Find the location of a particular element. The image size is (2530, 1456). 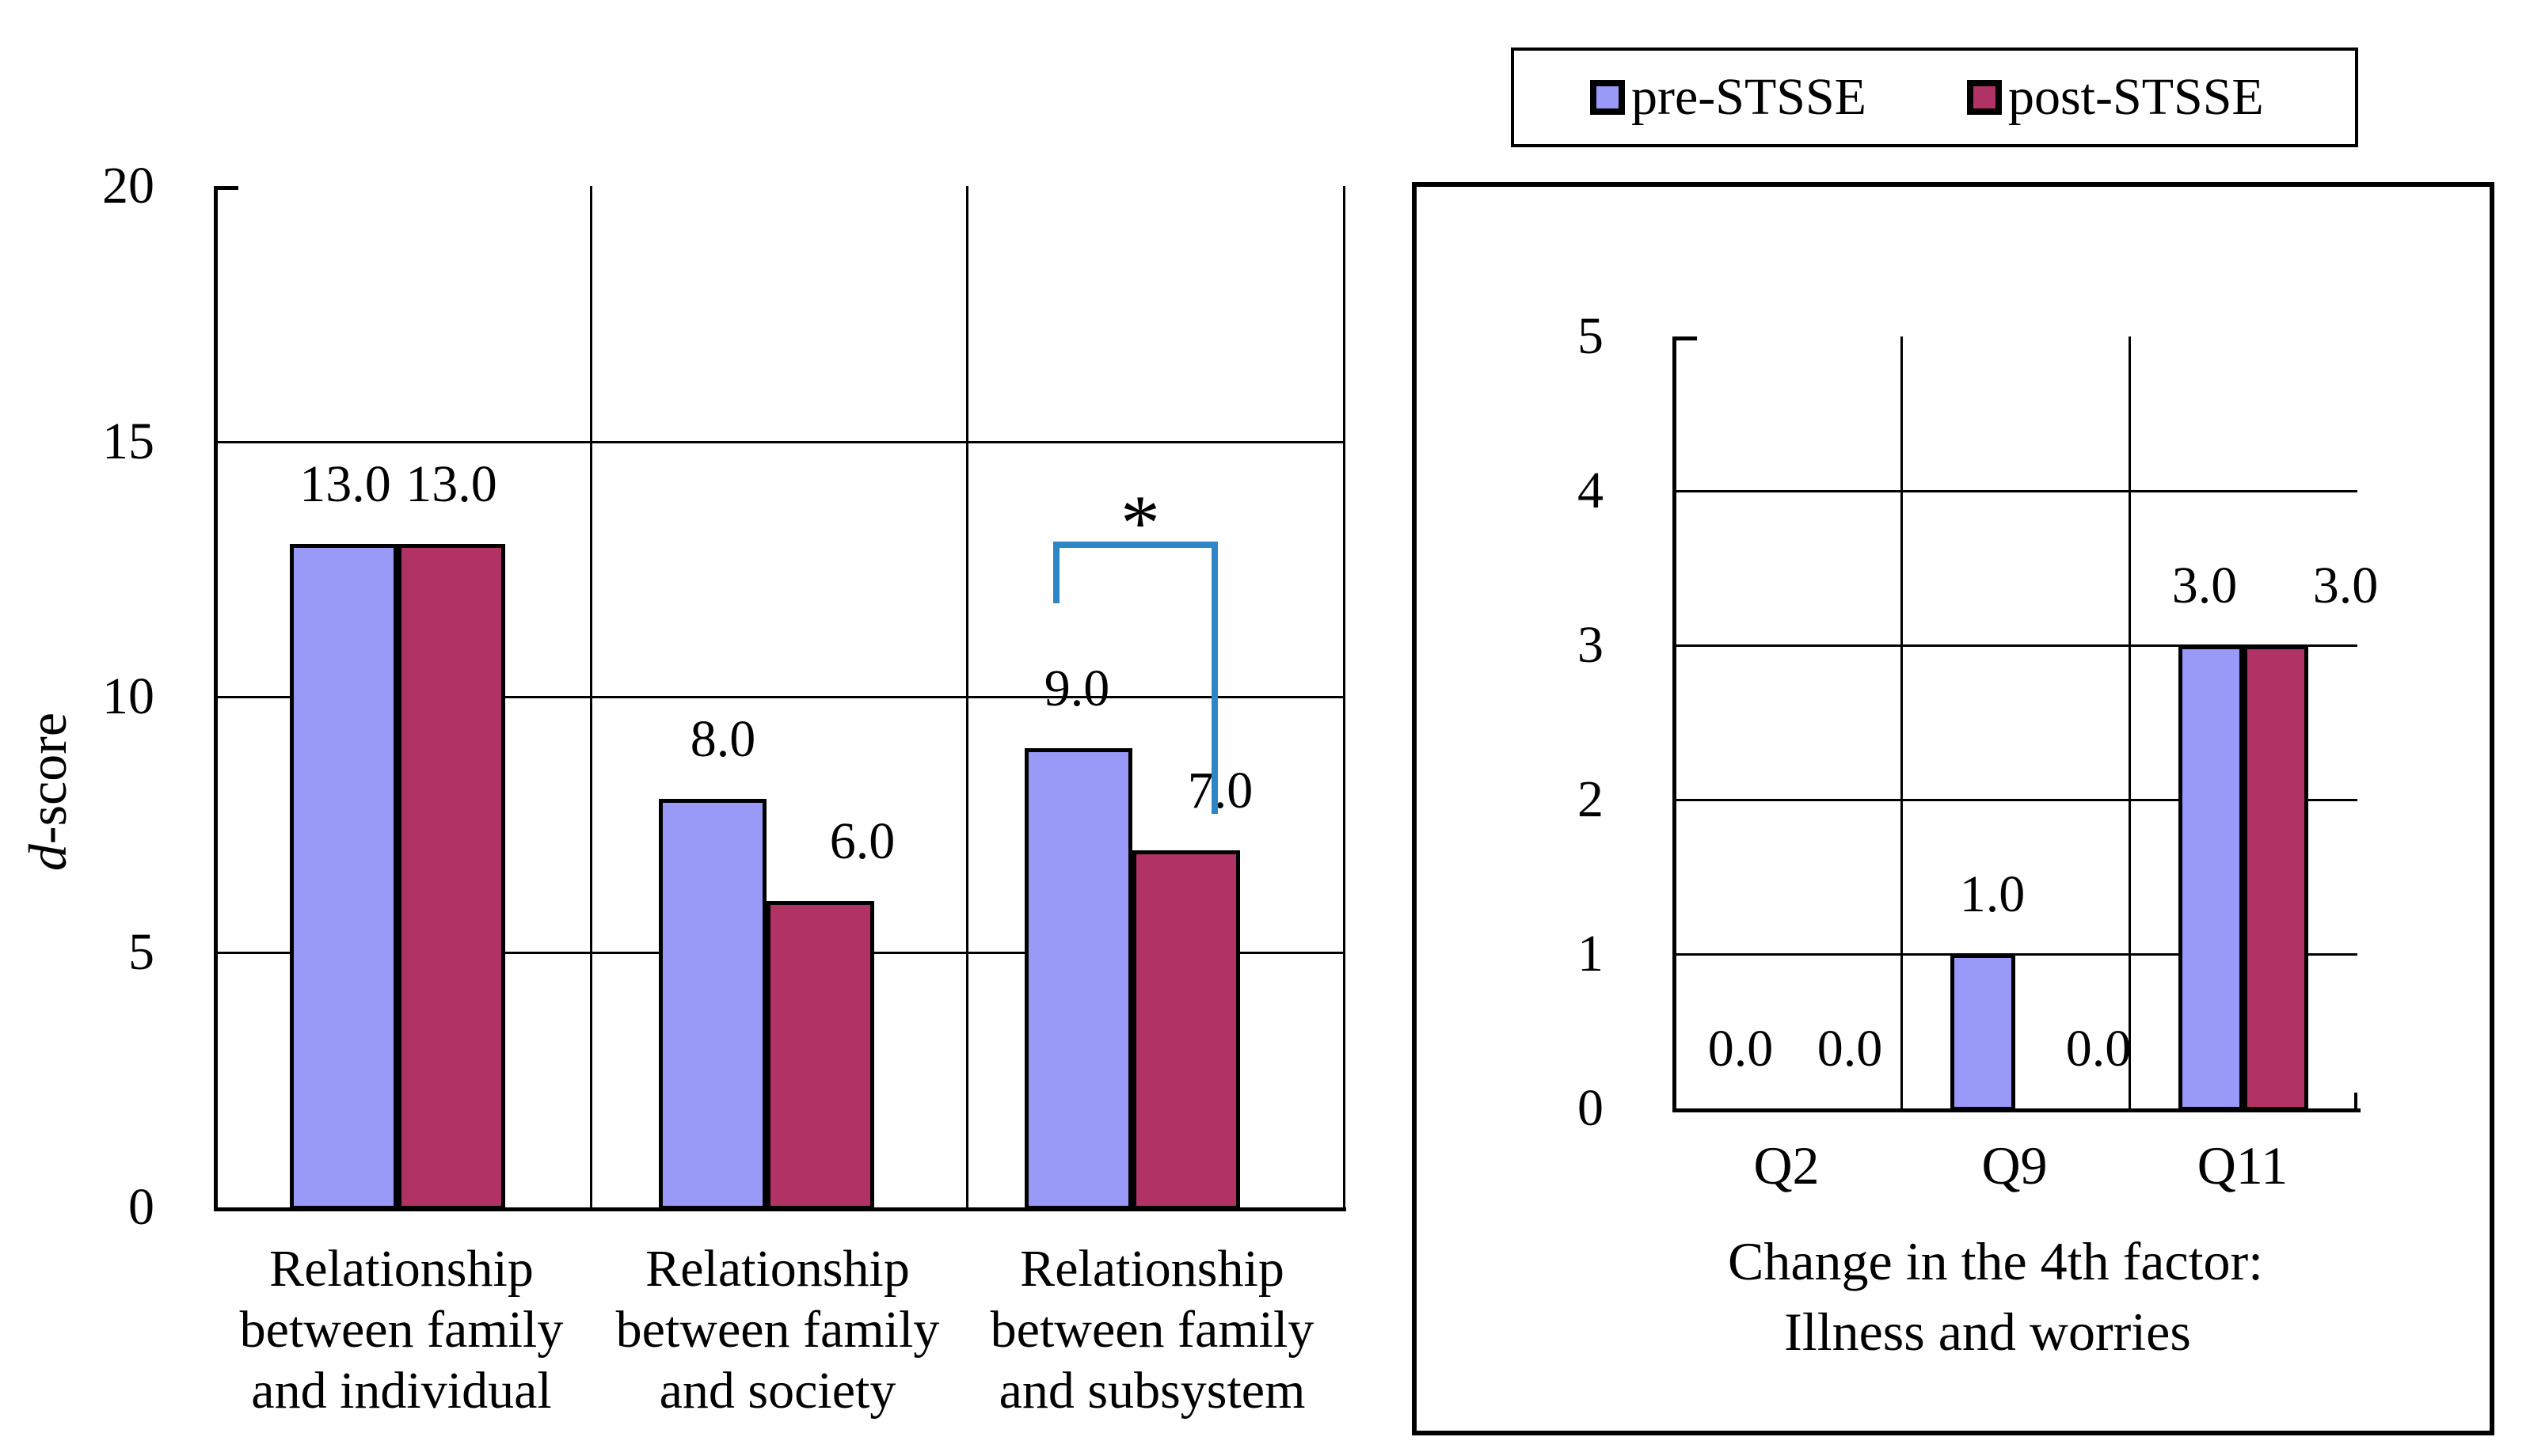

left-category-label-1-line1: between family is located at coordinates (777, 1330).